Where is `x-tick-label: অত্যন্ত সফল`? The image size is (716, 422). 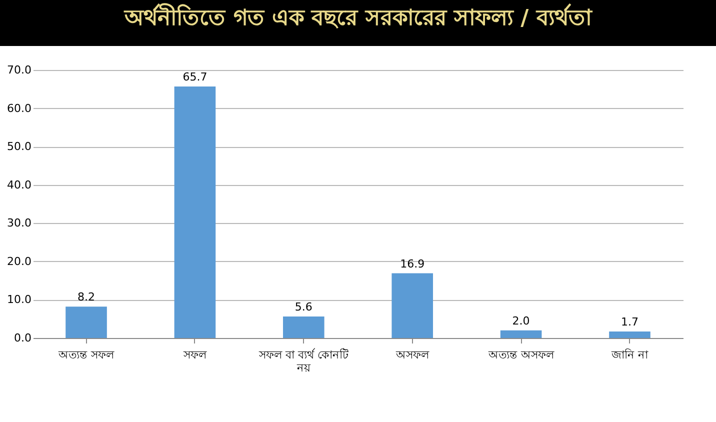
x-tick-label: অত্যন্ত সফল is located at coordinates (87, 355).